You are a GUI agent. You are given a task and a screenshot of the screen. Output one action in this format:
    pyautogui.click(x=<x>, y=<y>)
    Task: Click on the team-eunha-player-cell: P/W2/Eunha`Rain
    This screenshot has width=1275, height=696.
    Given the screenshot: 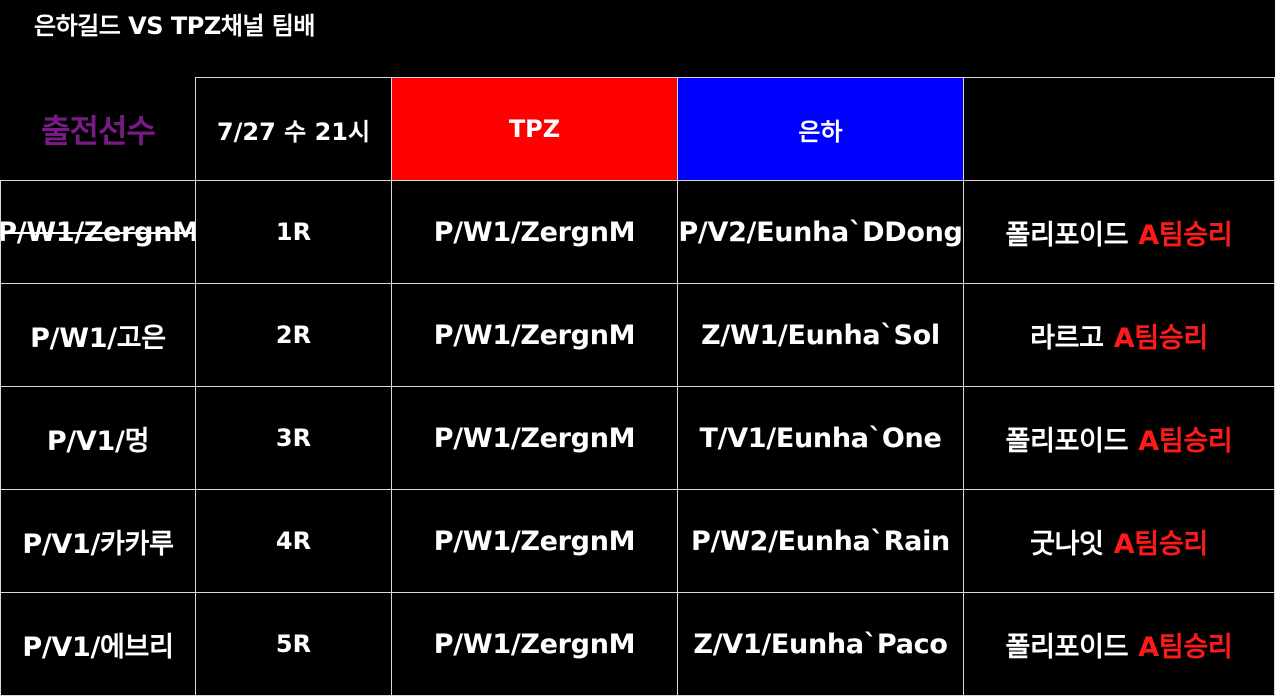 What is the action you would take?
    pyautogui.click(x=820, y=541)
    